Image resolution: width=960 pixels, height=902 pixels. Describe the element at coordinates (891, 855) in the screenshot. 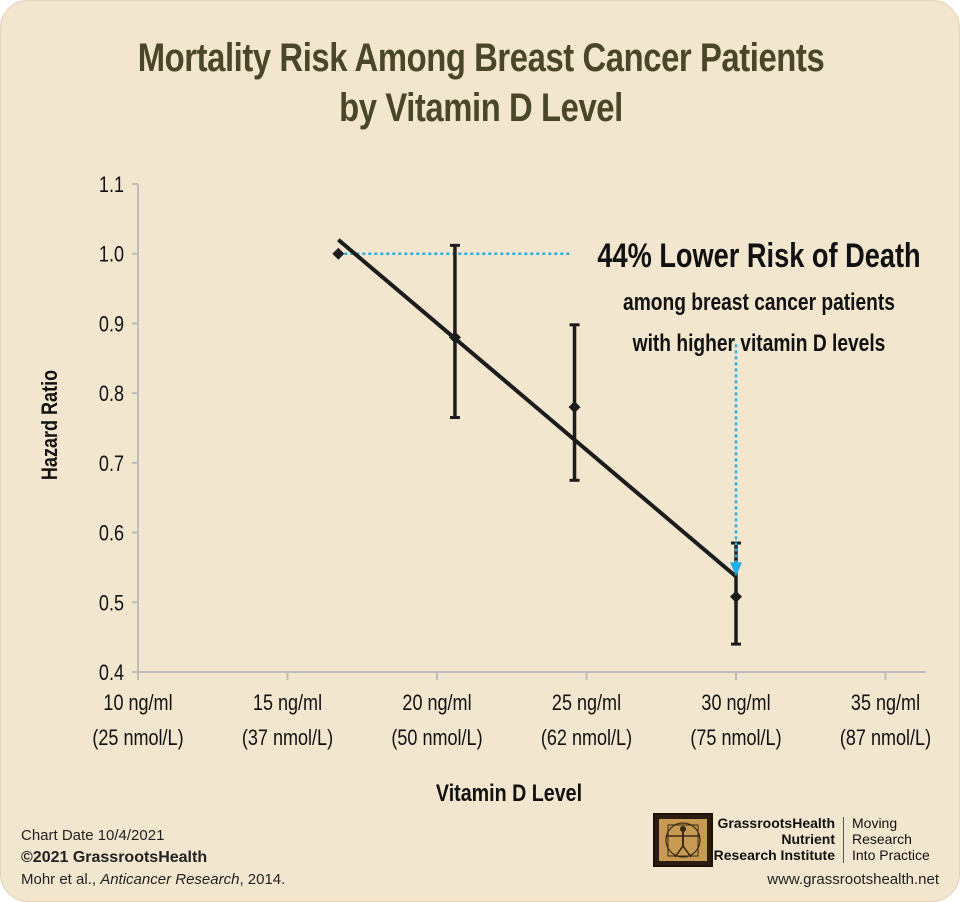

I see `tagline-line3: Into Practice` at that location.